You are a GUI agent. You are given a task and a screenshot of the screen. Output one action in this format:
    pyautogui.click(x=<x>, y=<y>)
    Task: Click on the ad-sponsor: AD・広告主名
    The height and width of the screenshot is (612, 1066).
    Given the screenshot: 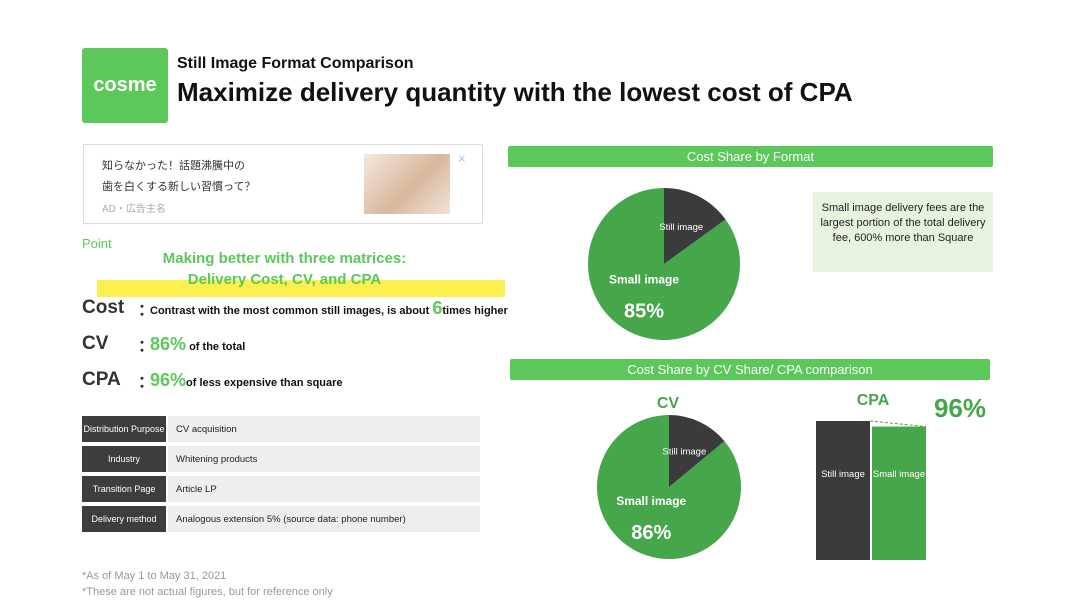 What is the action you would take?
    pyautogui.click(x=134, y=209)
    